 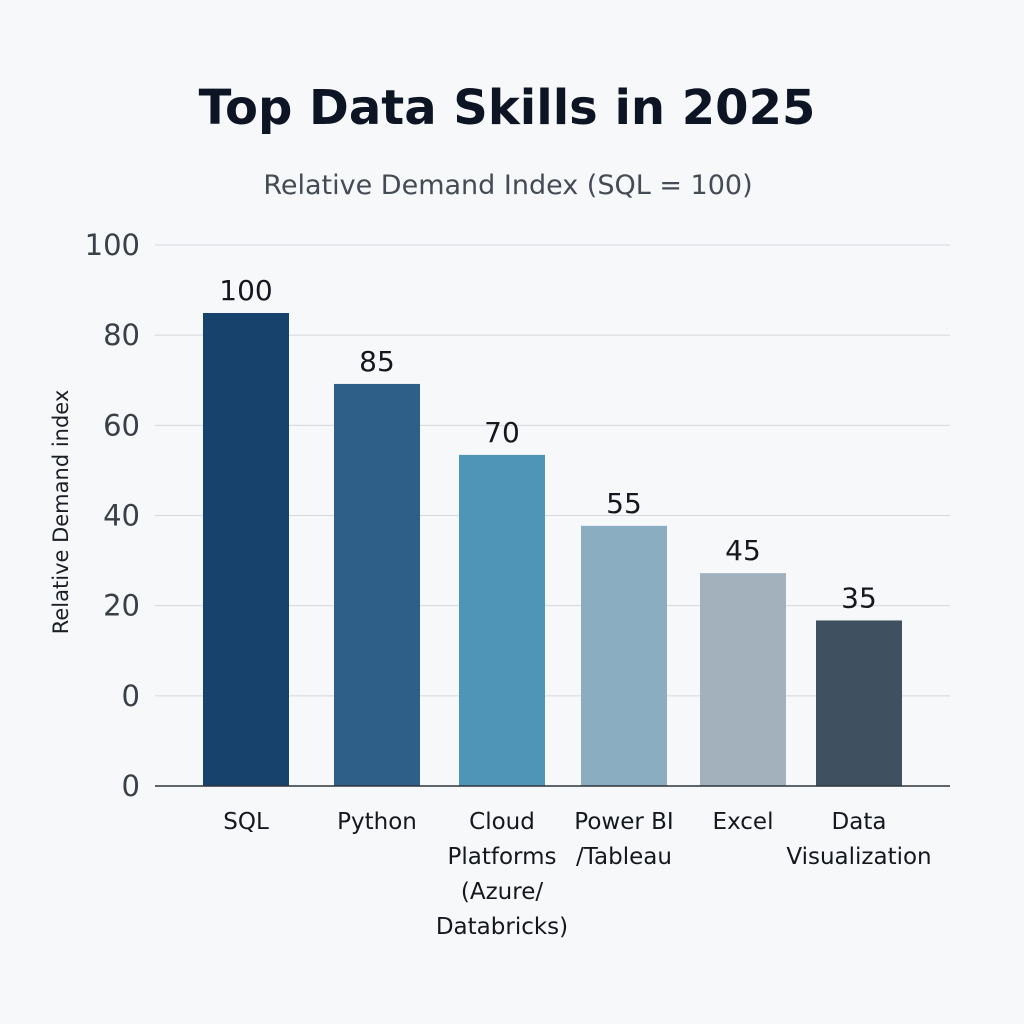 What do you see at coordinates (502, 432) in the screenshot?
I see `data-label: 70` at bounding box center [502, 432].